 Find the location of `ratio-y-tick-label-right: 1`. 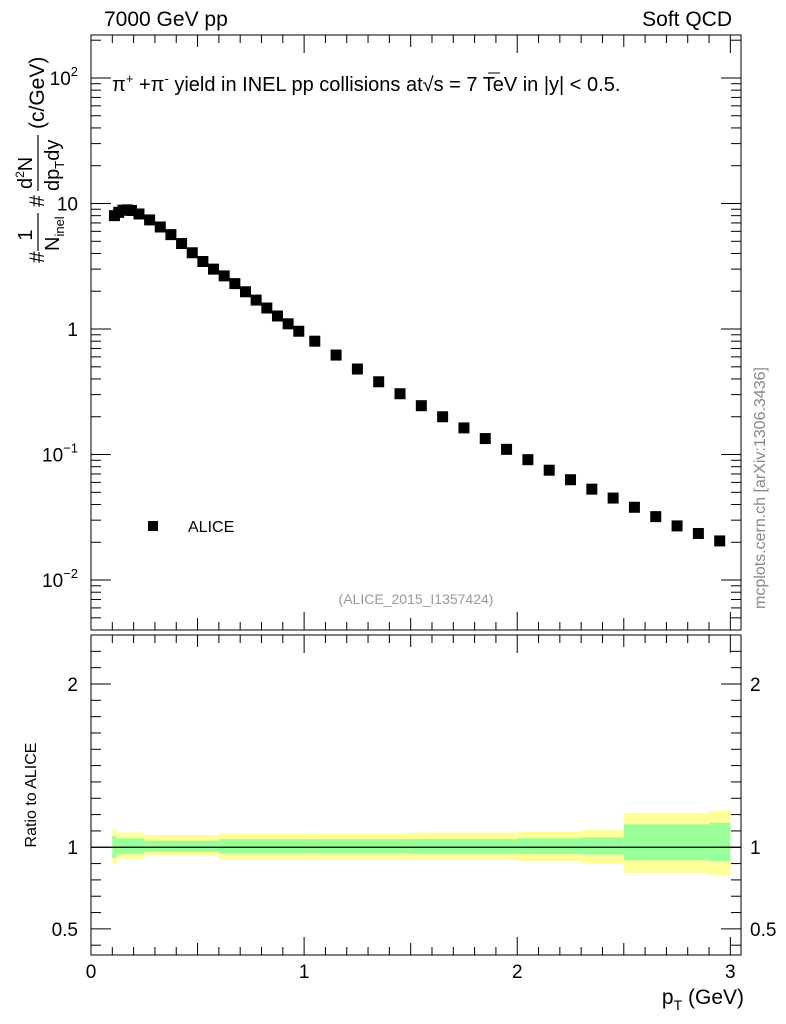

ratio-y-tick-label-right: 1 is located at coordinates (755, 848).